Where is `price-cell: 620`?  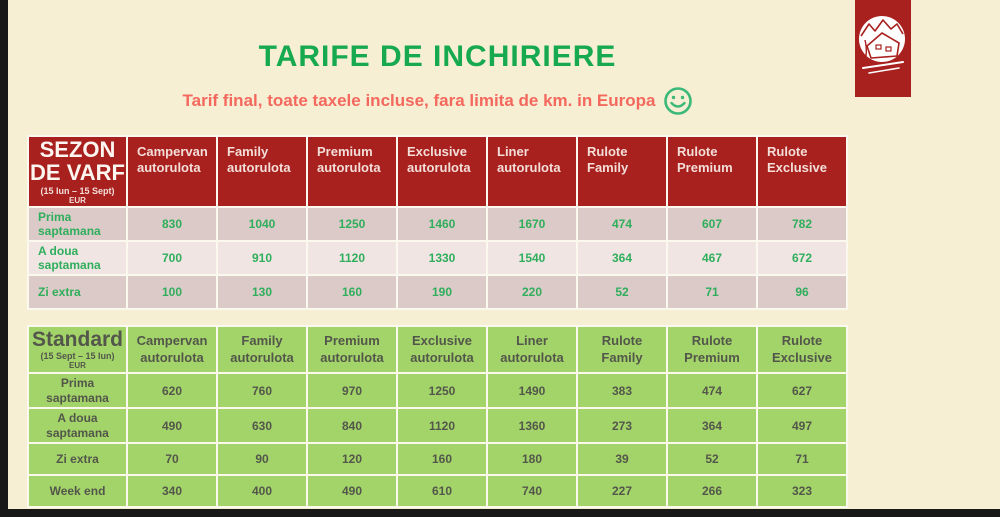
price-cell: 620 is located at coordinates (172, 390).